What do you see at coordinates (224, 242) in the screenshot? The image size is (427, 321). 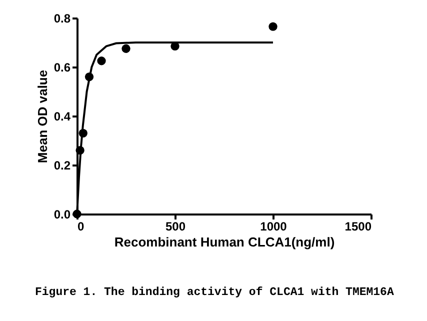 I see `x-axis-title: Recombinant Human CLCA1(ng/ml)` at bounding box center [224, 242].